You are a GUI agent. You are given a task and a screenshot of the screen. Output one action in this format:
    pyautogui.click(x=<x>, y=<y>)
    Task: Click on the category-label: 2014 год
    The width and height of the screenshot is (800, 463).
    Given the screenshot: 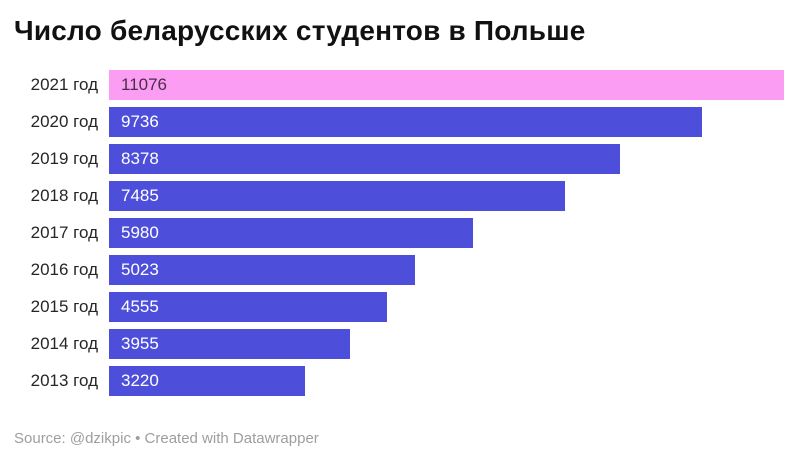 What is the action you would take?
    pyautogui.click(x=64, y=343)
    